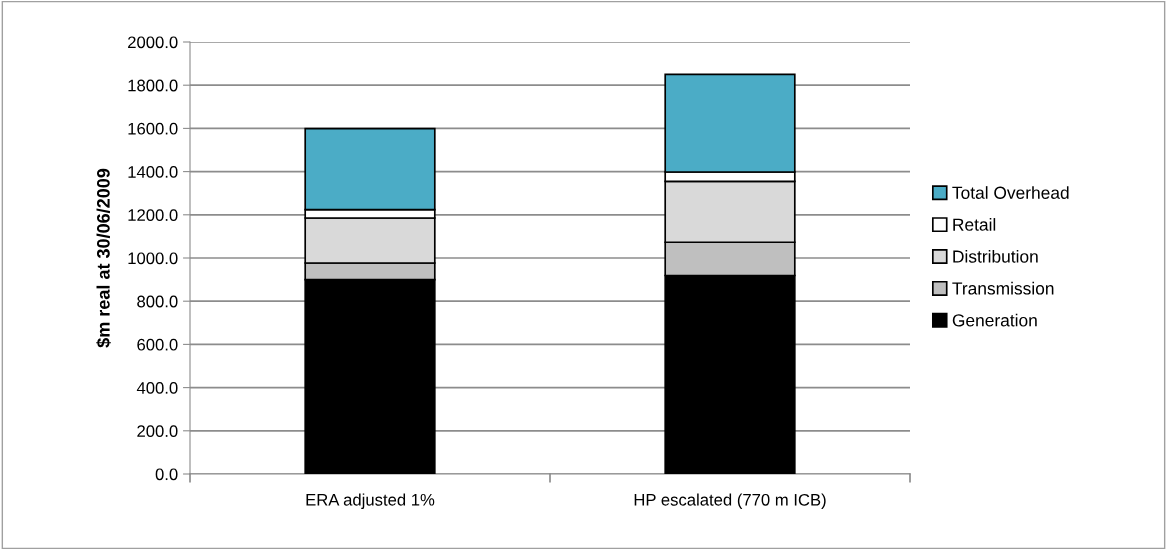 Image resolution: width=1167 pixels, height=550 pixels. Describe the element at coordinates (153, 172) in the screenshot. I see `y-tick-label: 1400.0` at that location.